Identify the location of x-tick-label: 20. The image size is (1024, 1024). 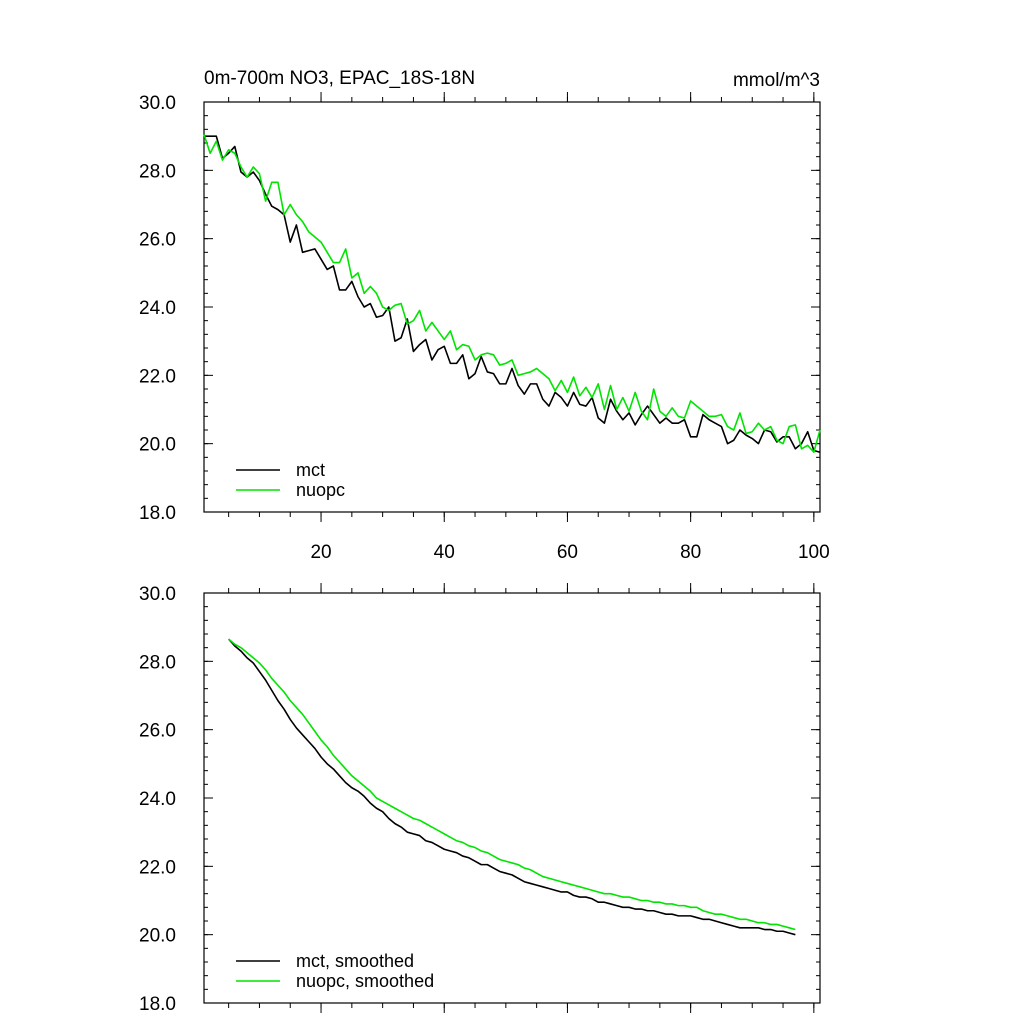
(320, 552).